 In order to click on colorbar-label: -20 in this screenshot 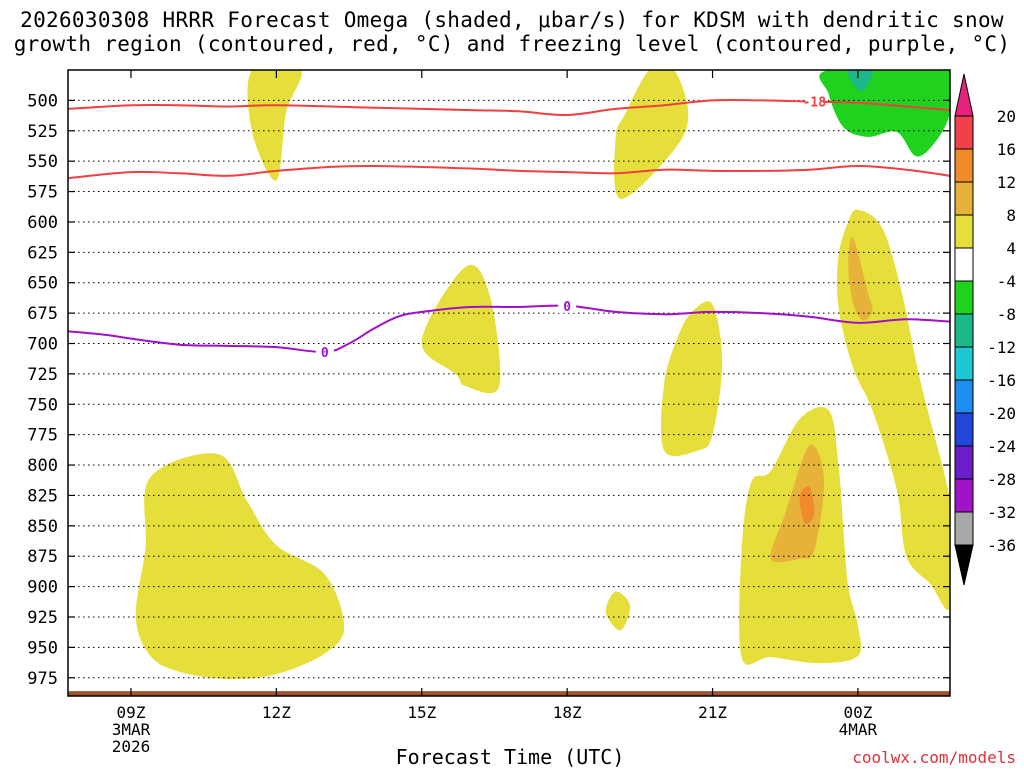, I will do `click(1001, 413)`.